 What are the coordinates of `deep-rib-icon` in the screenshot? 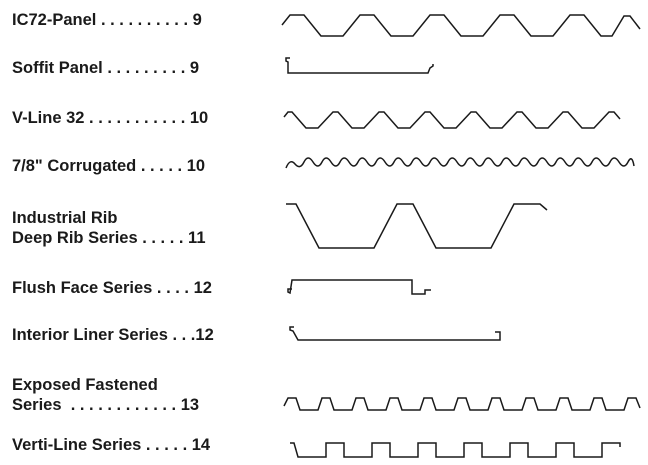 It's located at (417, 226).